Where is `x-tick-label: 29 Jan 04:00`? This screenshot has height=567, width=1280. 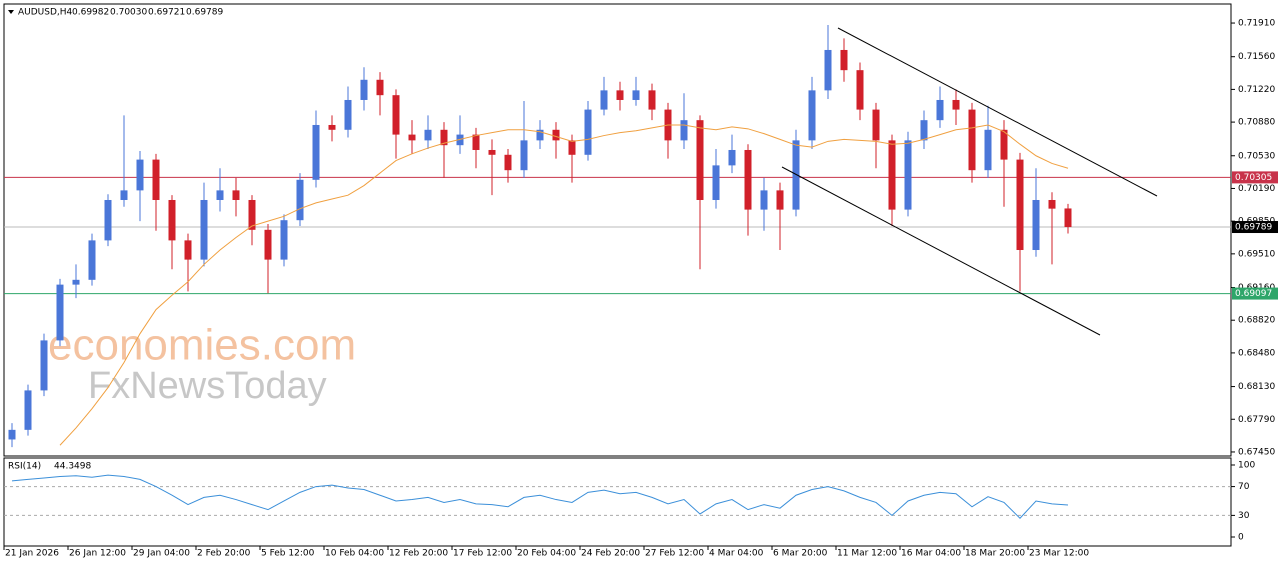
x-tick-label: 29 Jan 04:00 is located at coordinates (161, 554).